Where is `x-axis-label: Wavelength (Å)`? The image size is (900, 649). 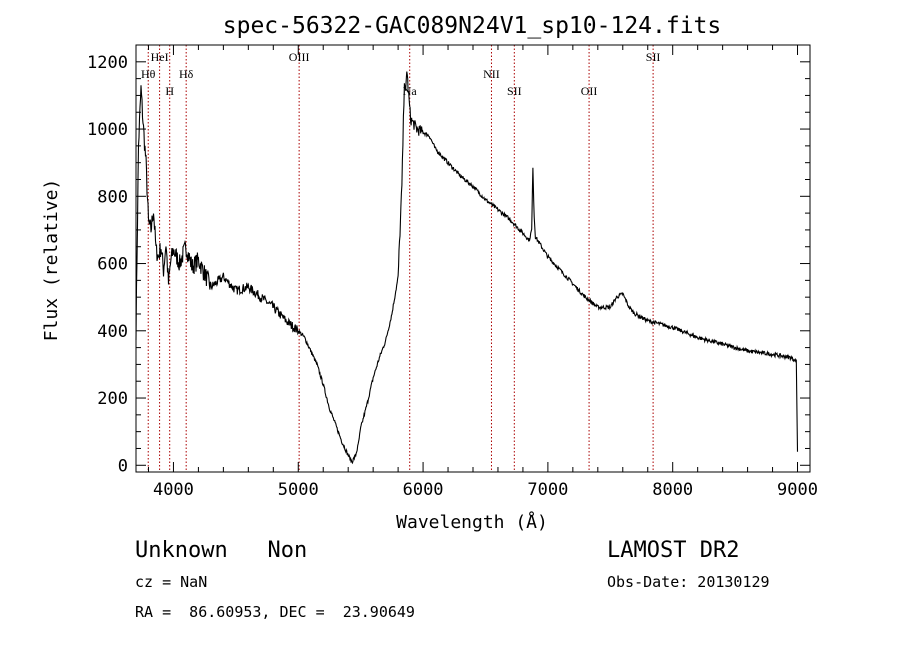
x-axis-label: Wavelength (Å) is located at coordinates (472, 522).